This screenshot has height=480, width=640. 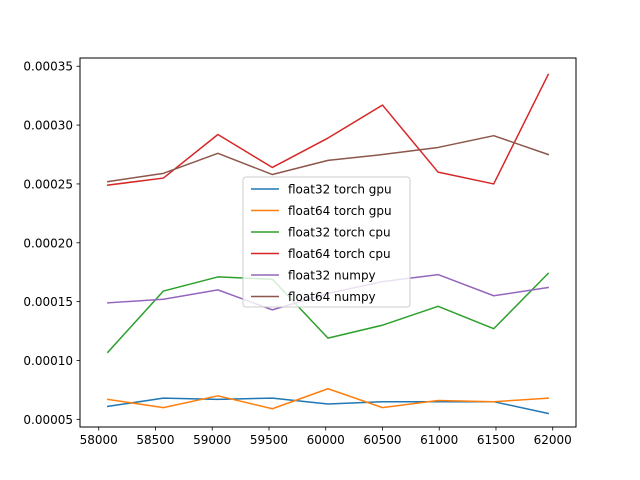 What do you see at coordinates (212, 440) in the screenshot?
I see `x-tick-label: 59000` at bounding box center [212, 440].